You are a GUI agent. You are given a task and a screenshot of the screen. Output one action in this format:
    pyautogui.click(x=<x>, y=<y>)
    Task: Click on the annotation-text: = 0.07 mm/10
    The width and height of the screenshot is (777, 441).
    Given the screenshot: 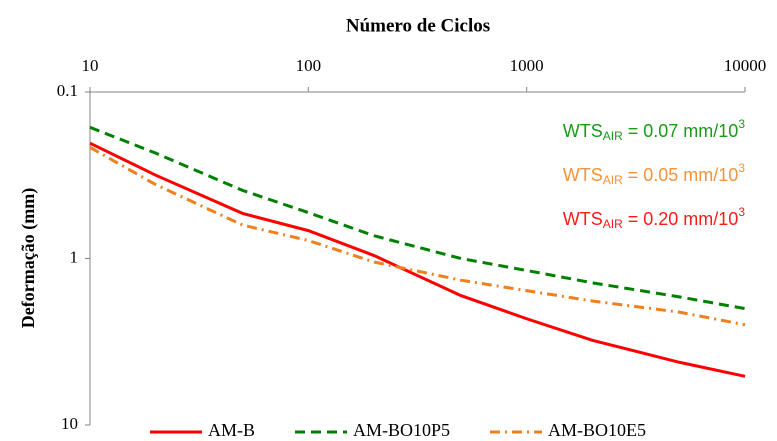 What is the action you would take?
    pyautogui.click(x=681, y=131)
    